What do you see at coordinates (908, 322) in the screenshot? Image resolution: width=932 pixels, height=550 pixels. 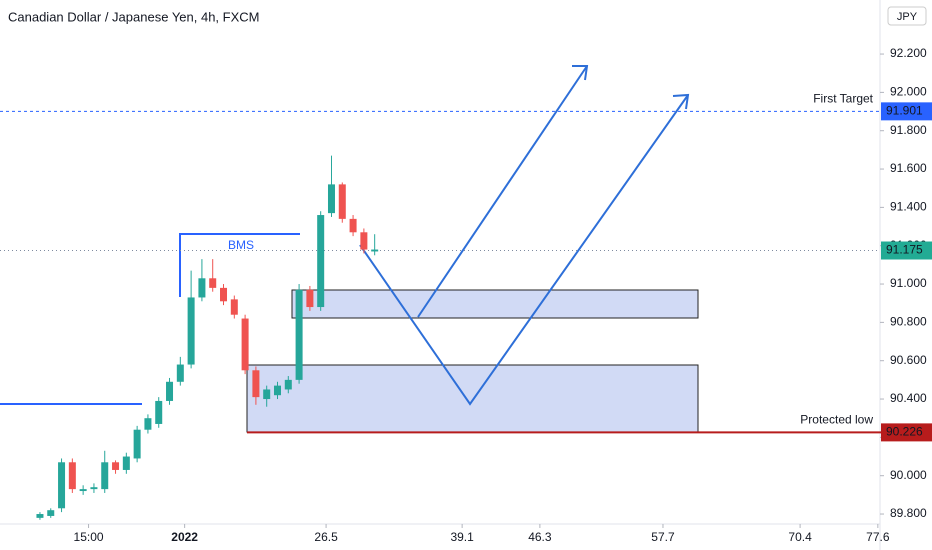 I see `y-tick-label: 90.800` at bounding box center [908, 322].